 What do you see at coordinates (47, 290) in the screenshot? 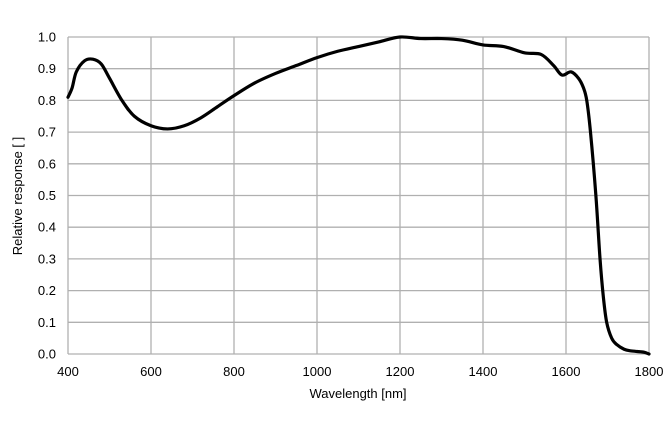
I see `y-tick-label: 0.2` at bounding box center [47, 290].